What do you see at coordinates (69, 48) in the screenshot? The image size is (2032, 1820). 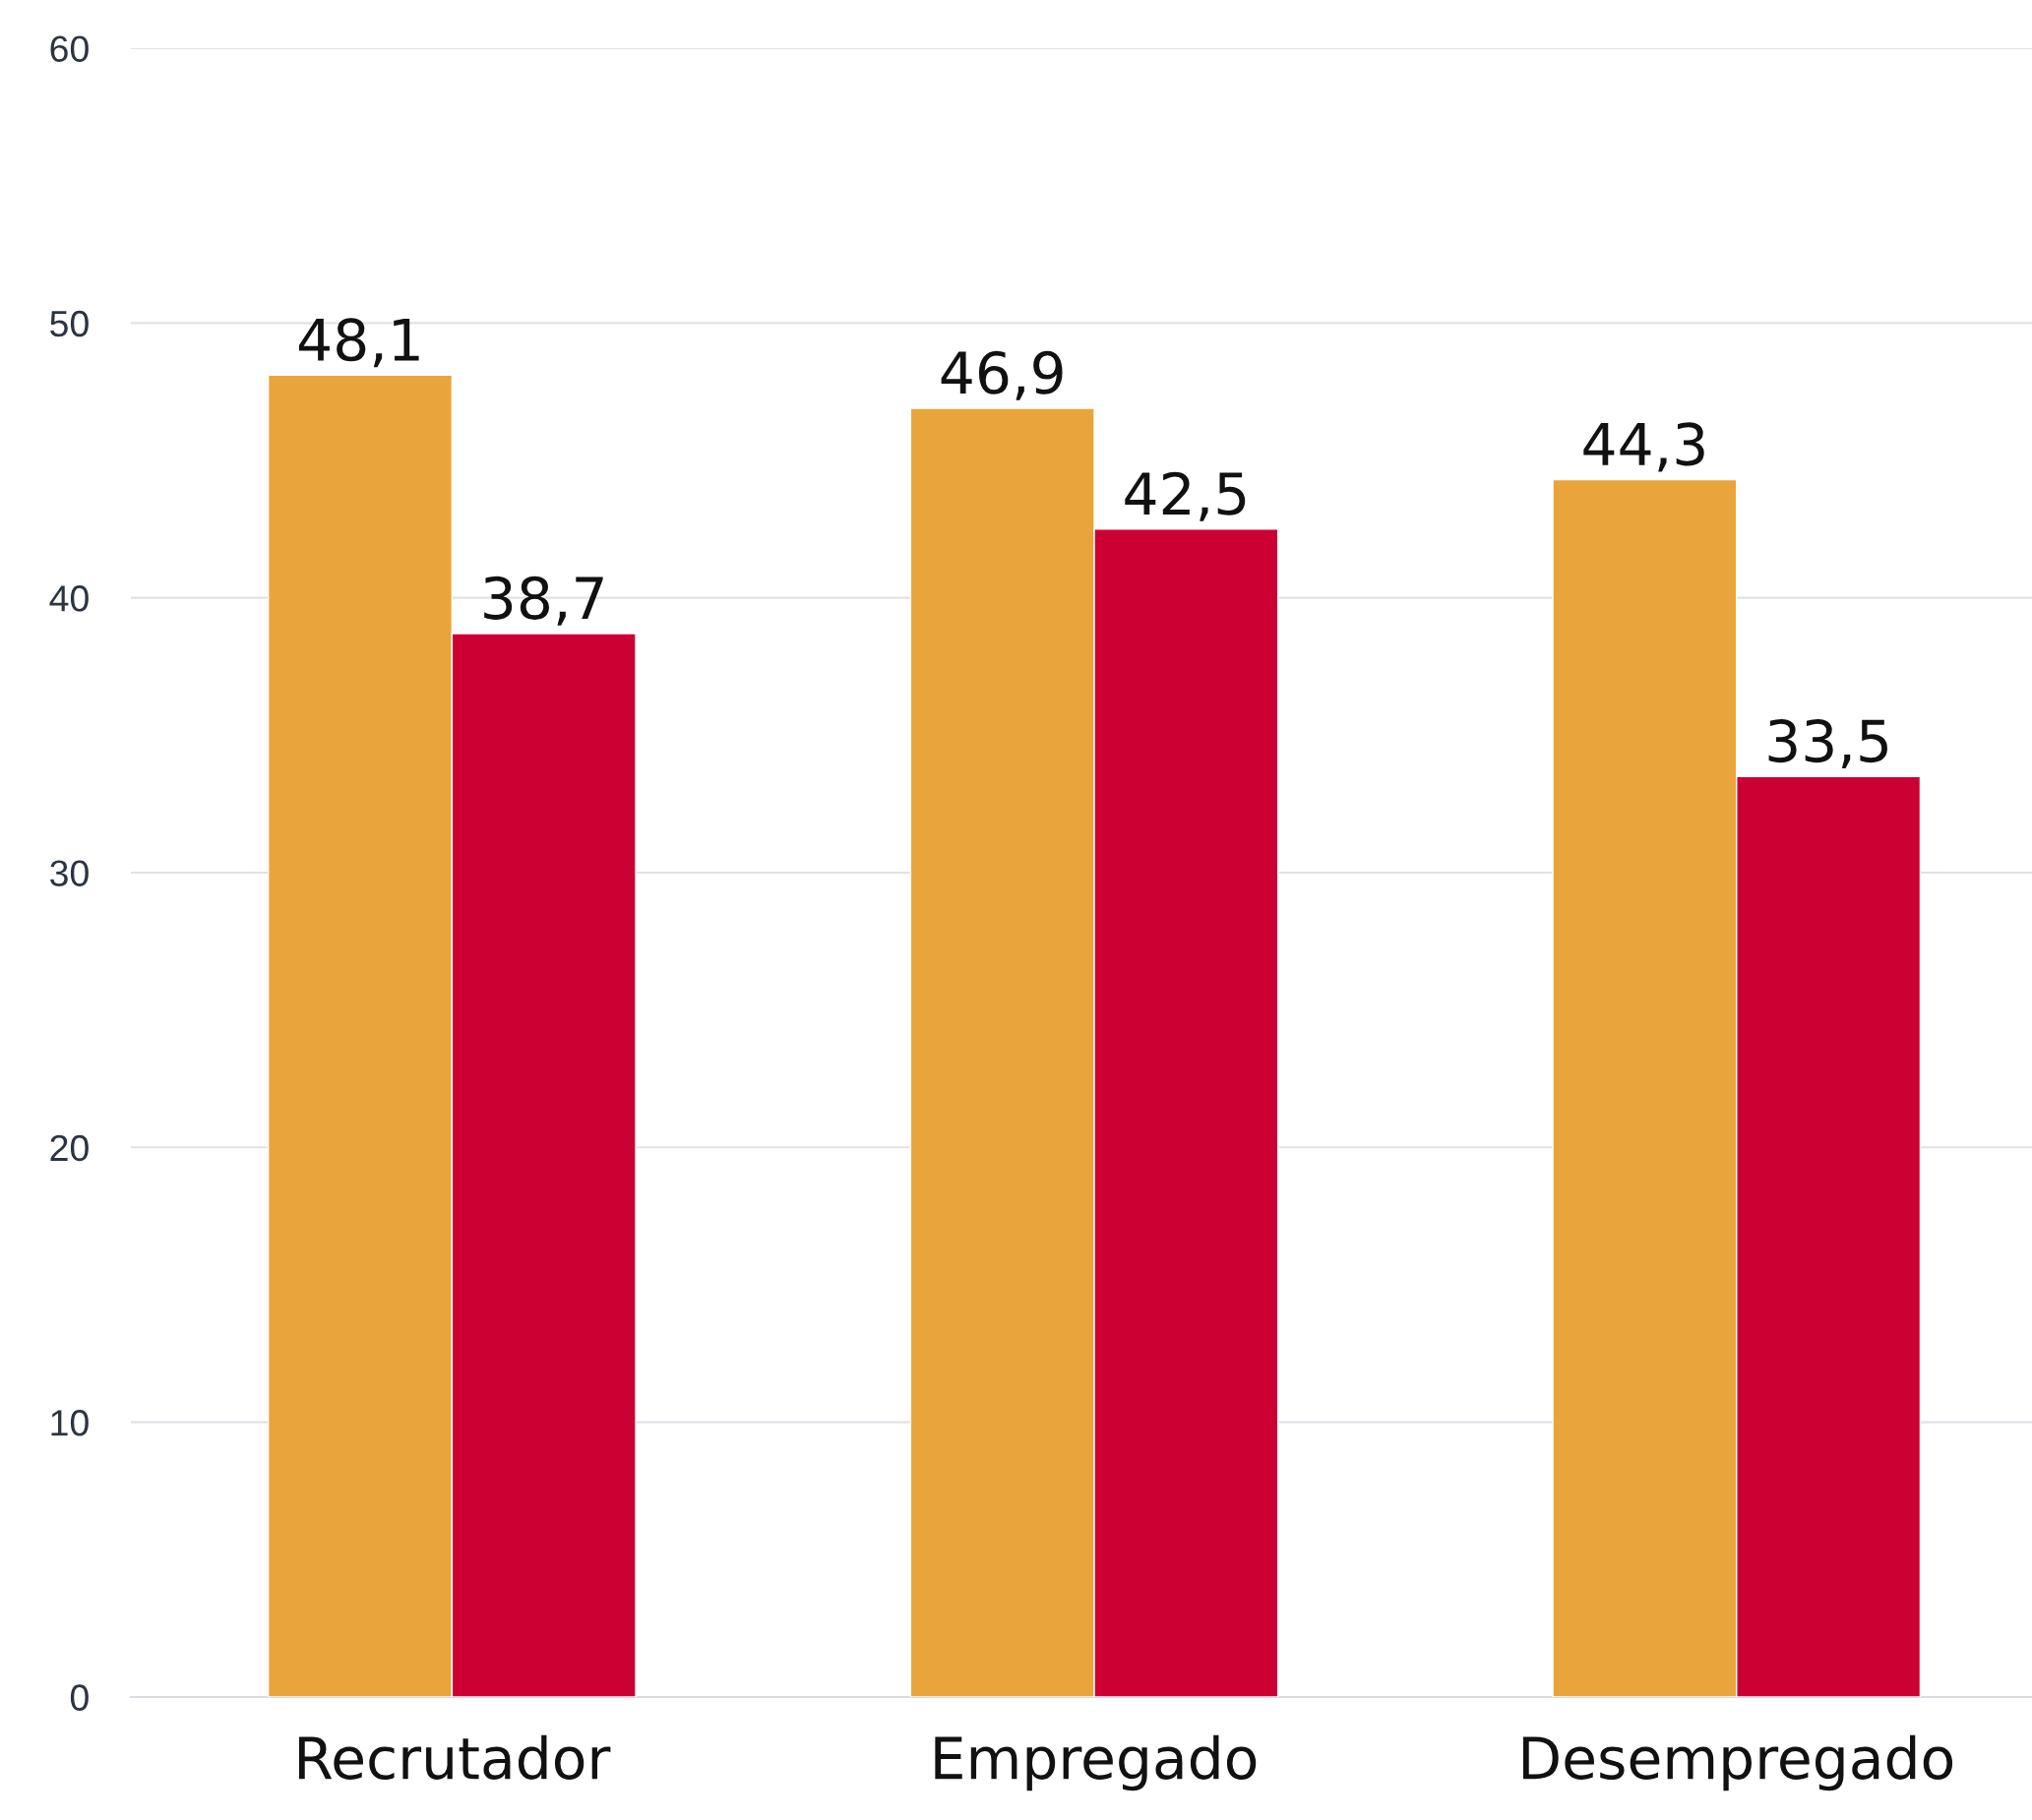 I see `y-tick-label: 60` at bounding box center [69, 48].